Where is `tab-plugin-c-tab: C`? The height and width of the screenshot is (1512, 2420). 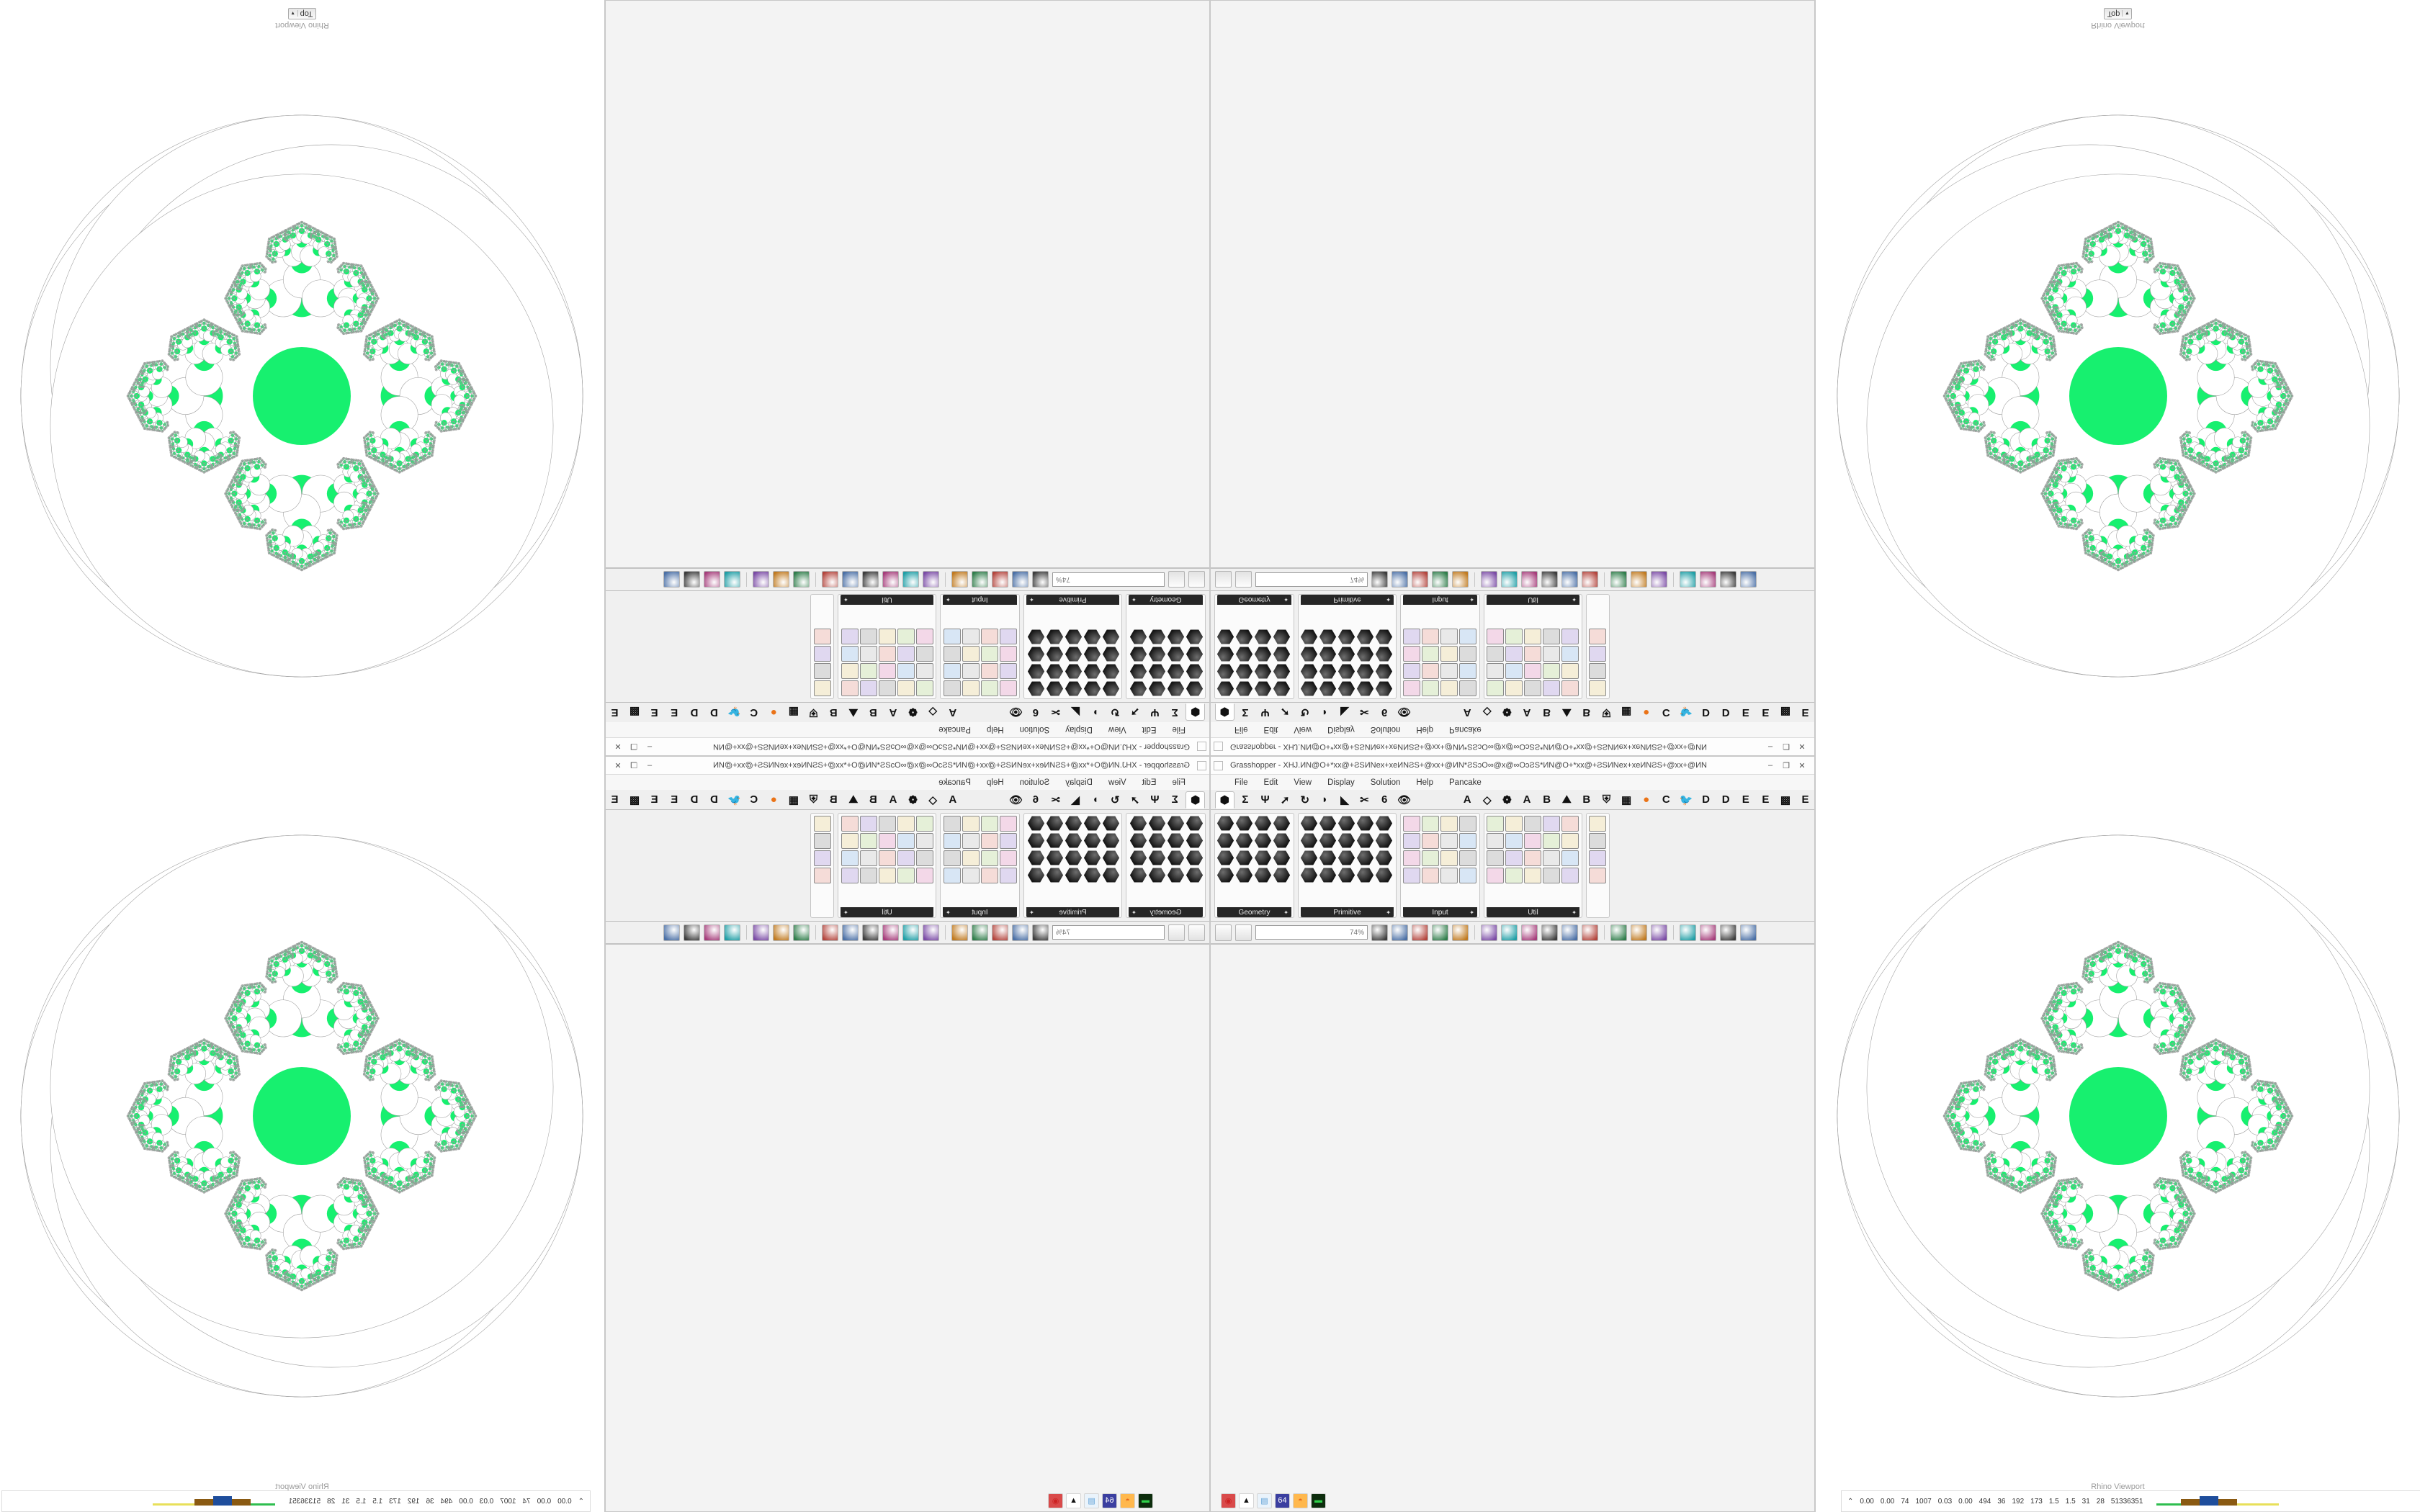 tab-plugin-c-tab: C is located at coordinates (754, 800).